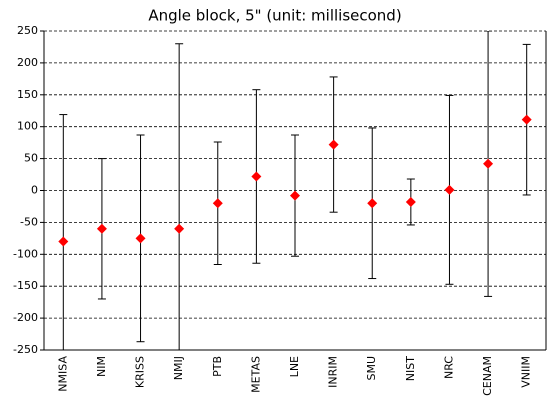 This screenshot has height=408, width=550. Describe the element at coordinates (25, 285) in the screenshot. I see `y-tick-label: -150` at that location.